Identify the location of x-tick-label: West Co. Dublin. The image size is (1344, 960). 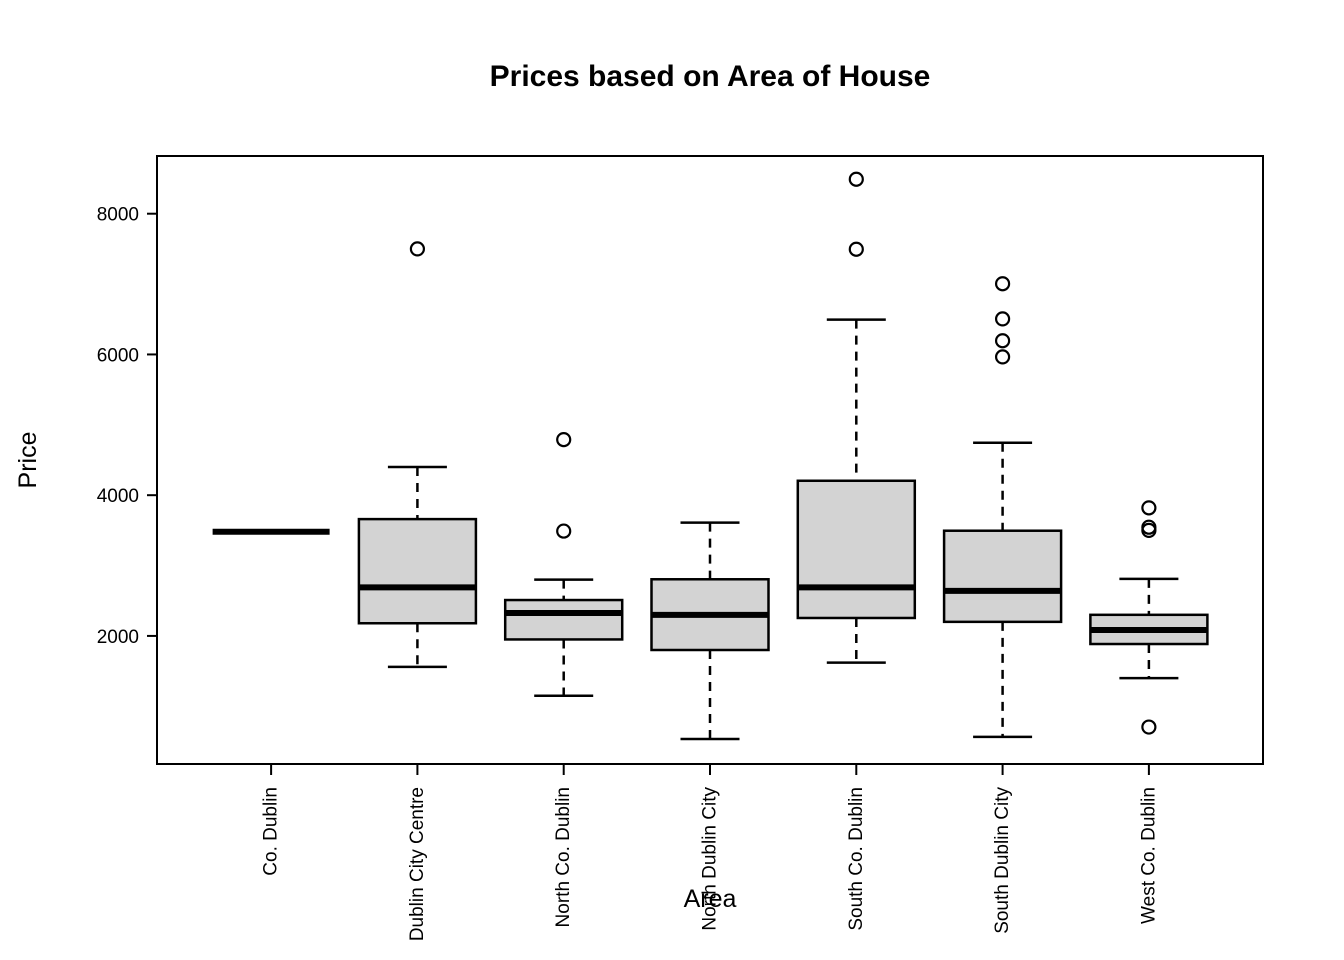
(1148, 855).